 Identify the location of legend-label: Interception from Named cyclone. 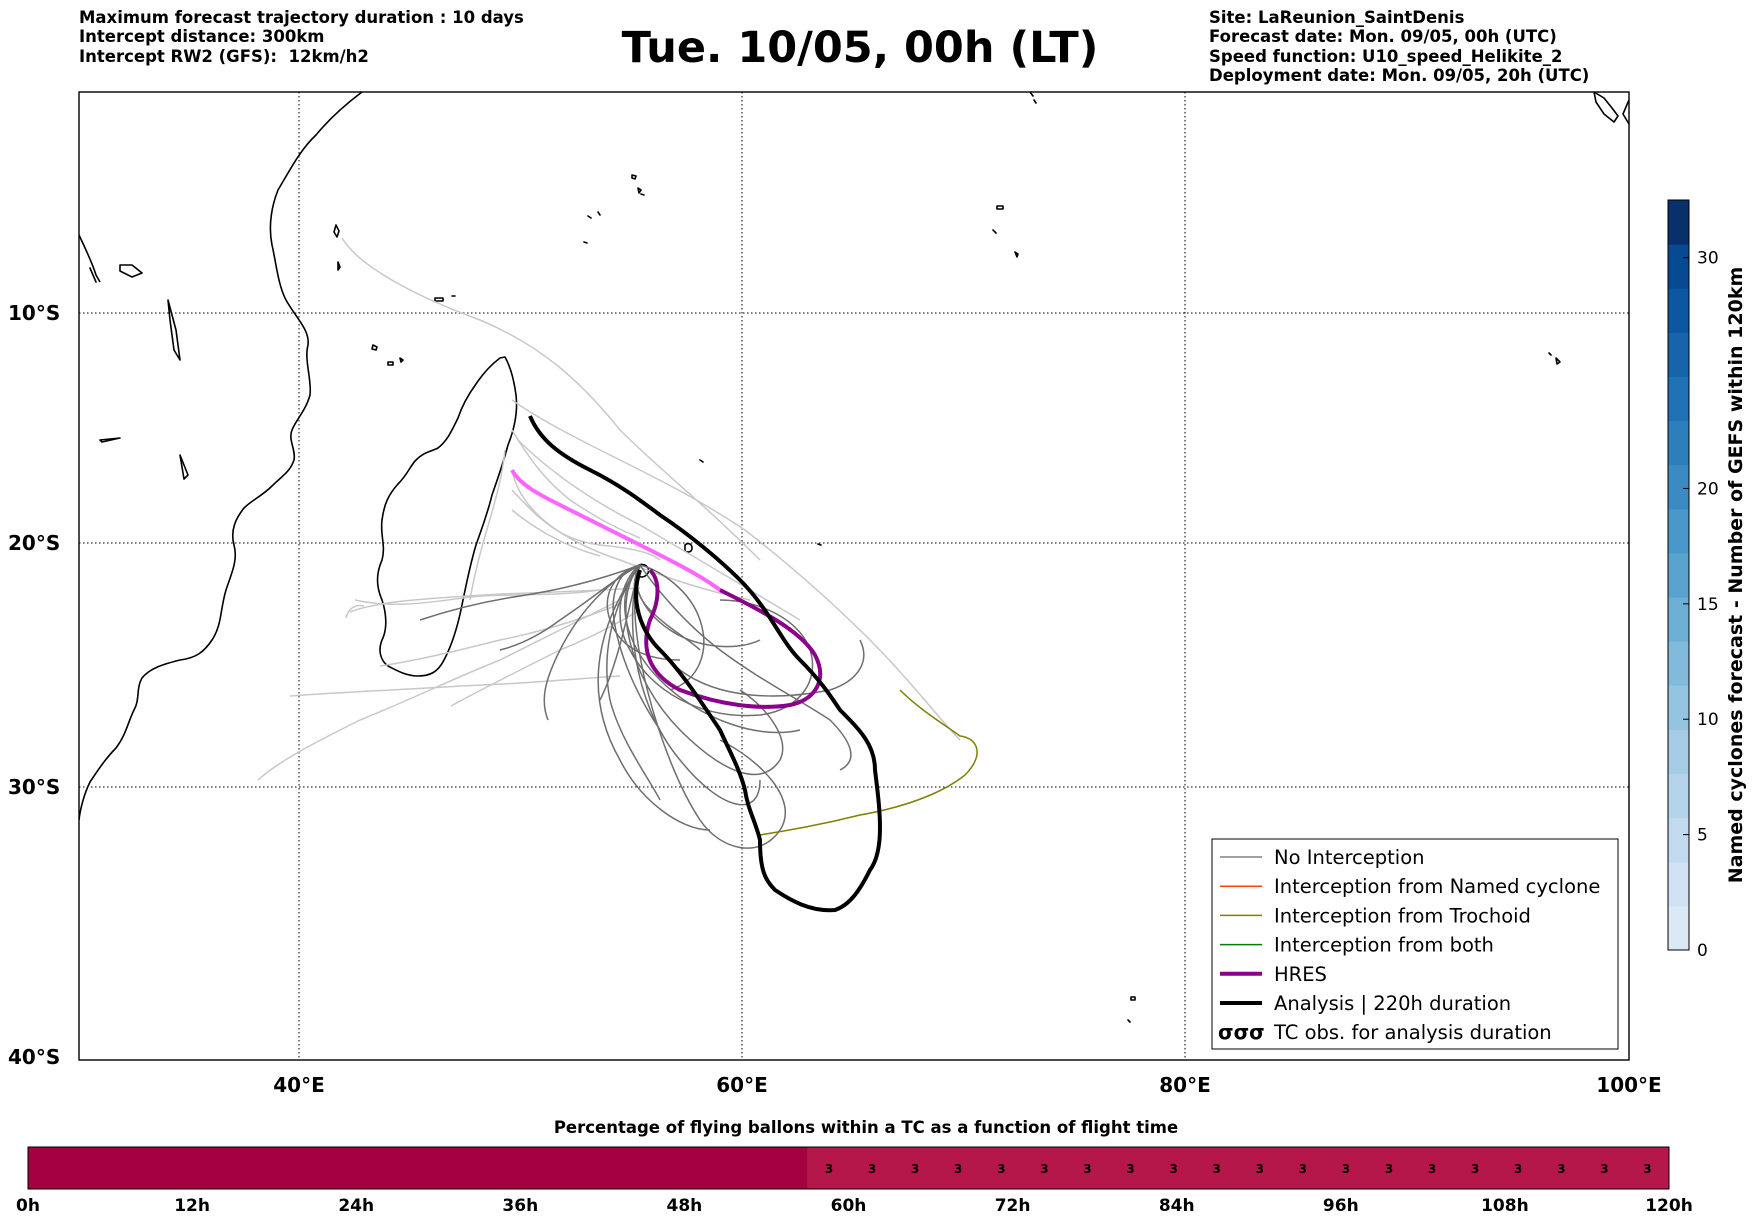
(1437, 886).